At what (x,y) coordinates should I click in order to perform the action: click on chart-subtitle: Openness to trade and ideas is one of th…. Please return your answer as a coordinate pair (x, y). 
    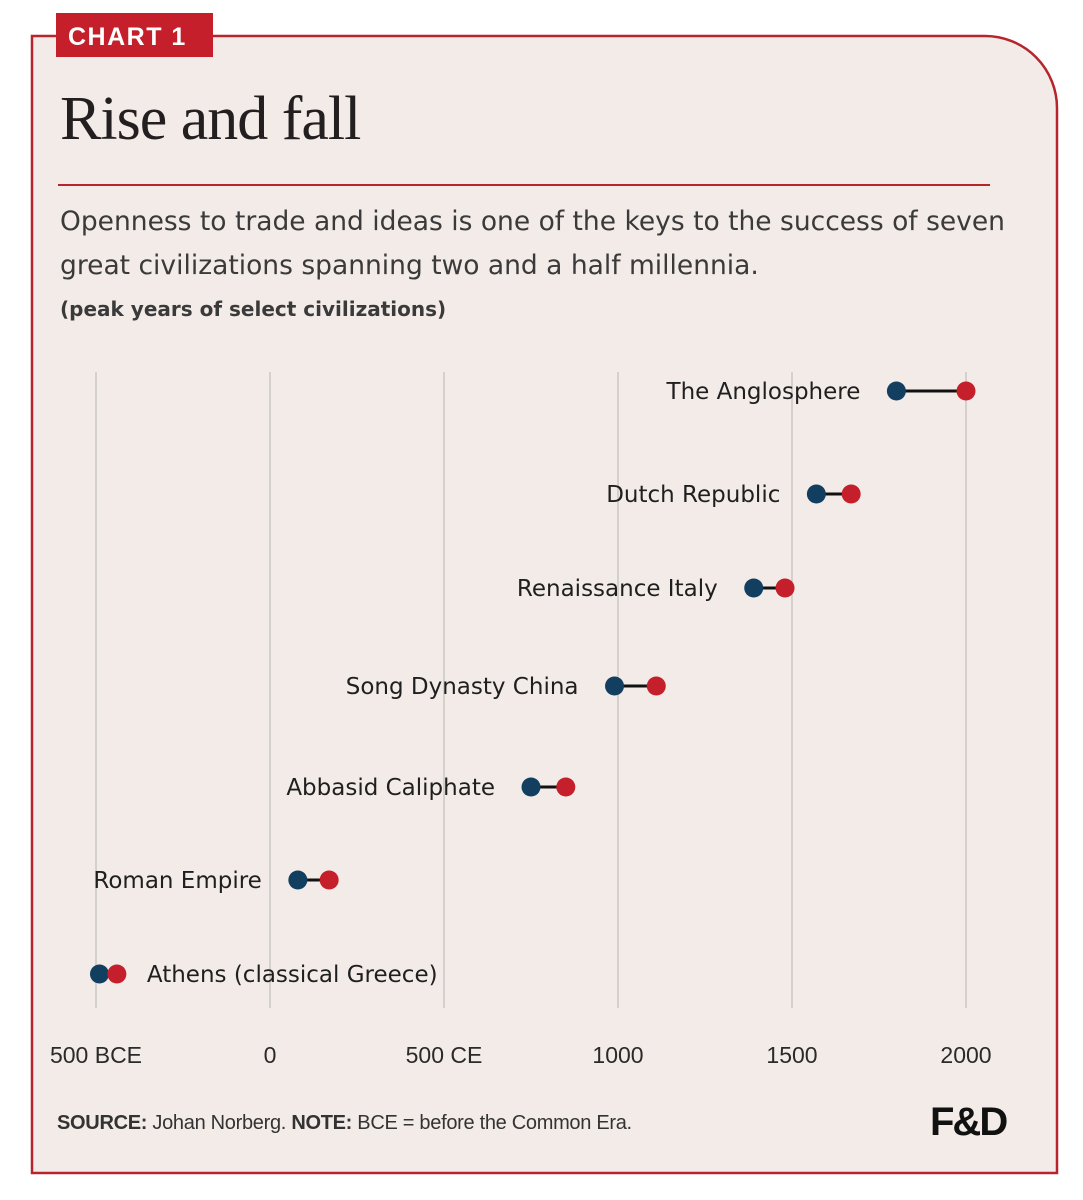
    Looking at the image, I should click on (532, 243).